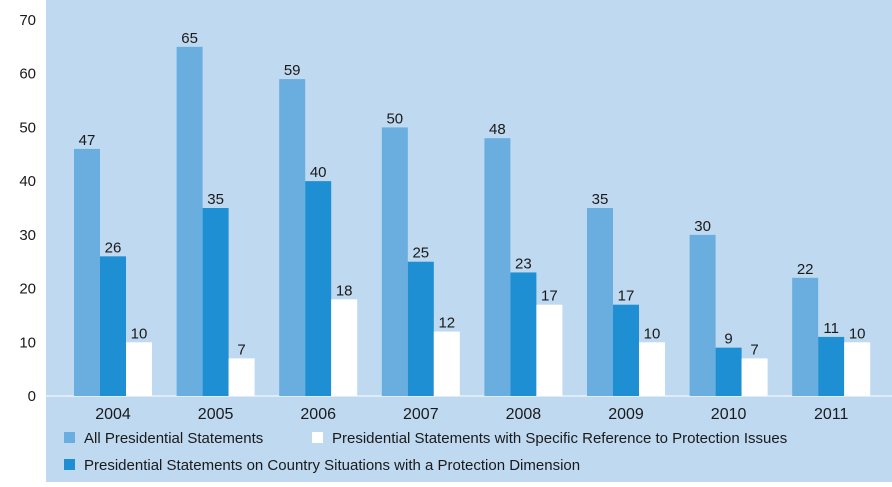 Image resolution: width=892 pixels, height=487 pixels. Describe the element at coordinates (27, 20) in the screenshot. I see `y-tick-label: 70` at that location.